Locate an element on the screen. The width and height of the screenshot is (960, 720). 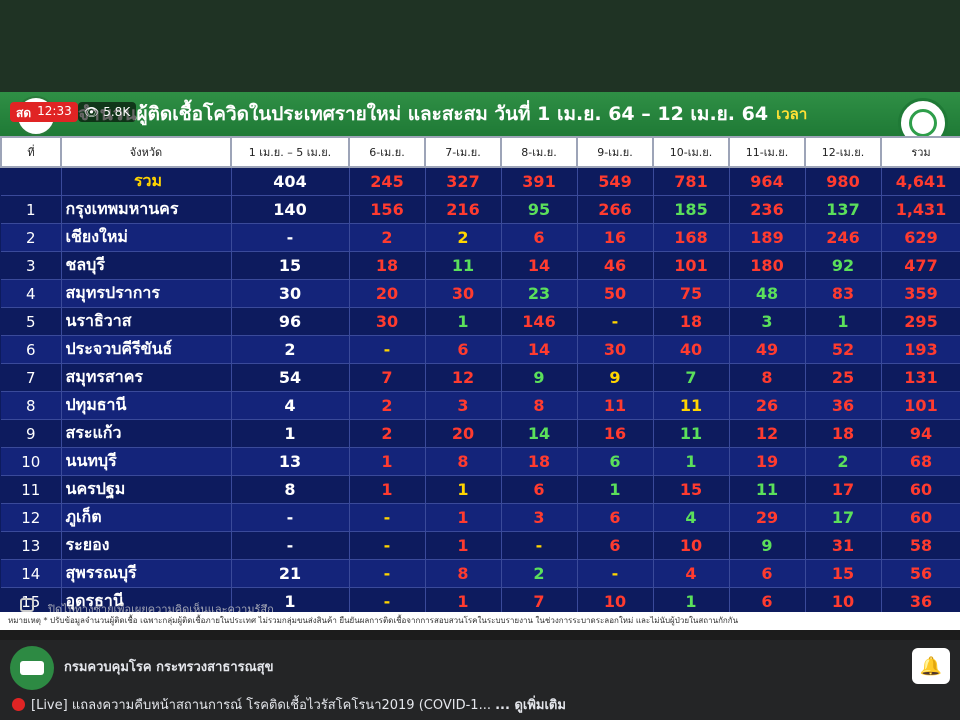
total-cell: 404 is located at coordinates (290, 181).